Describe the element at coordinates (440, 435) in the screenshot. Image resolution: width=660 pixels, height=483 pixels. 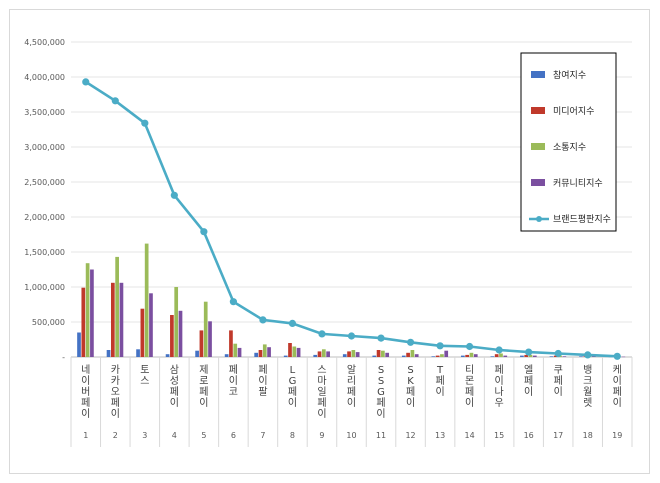
I see `category-index: 13` at that location.